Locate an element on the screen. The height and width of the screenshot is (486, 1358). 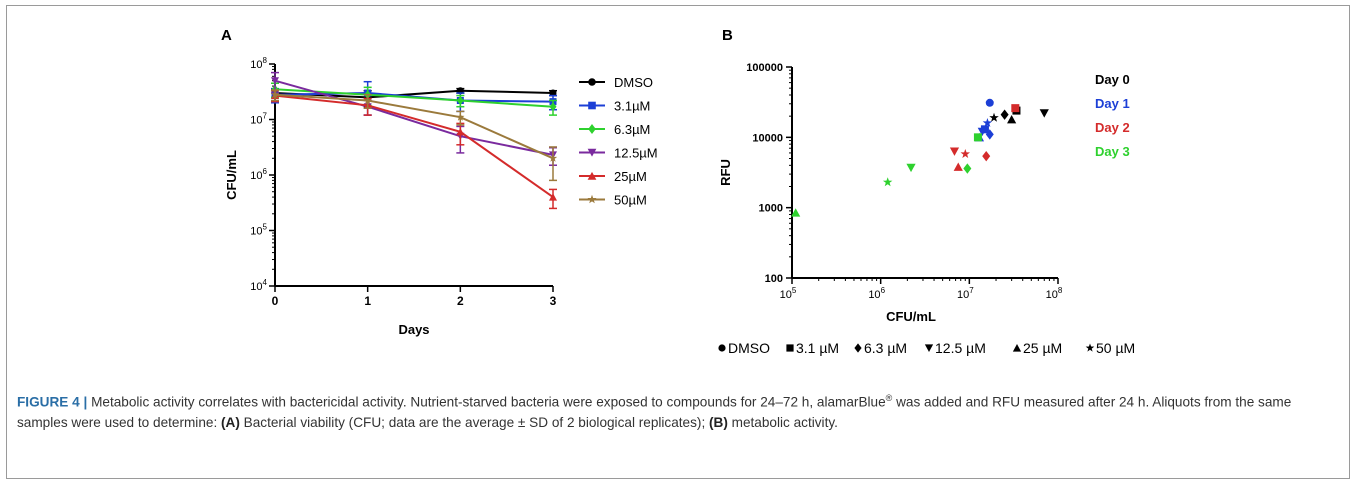
x-tick-label-b: 10⁷ is located at coordinates (965, 293).